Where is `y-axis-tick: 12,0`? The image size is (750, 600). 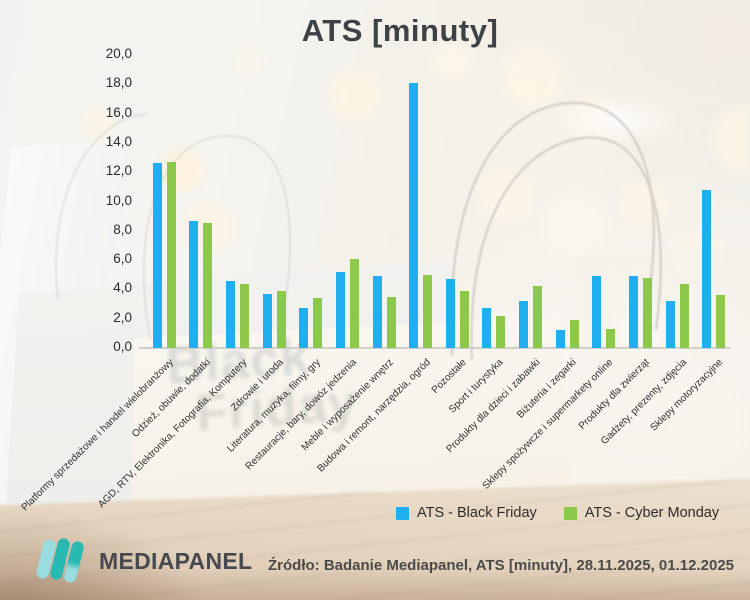
y-axis-tick: 12,0 is located at coordinates (118, 171).